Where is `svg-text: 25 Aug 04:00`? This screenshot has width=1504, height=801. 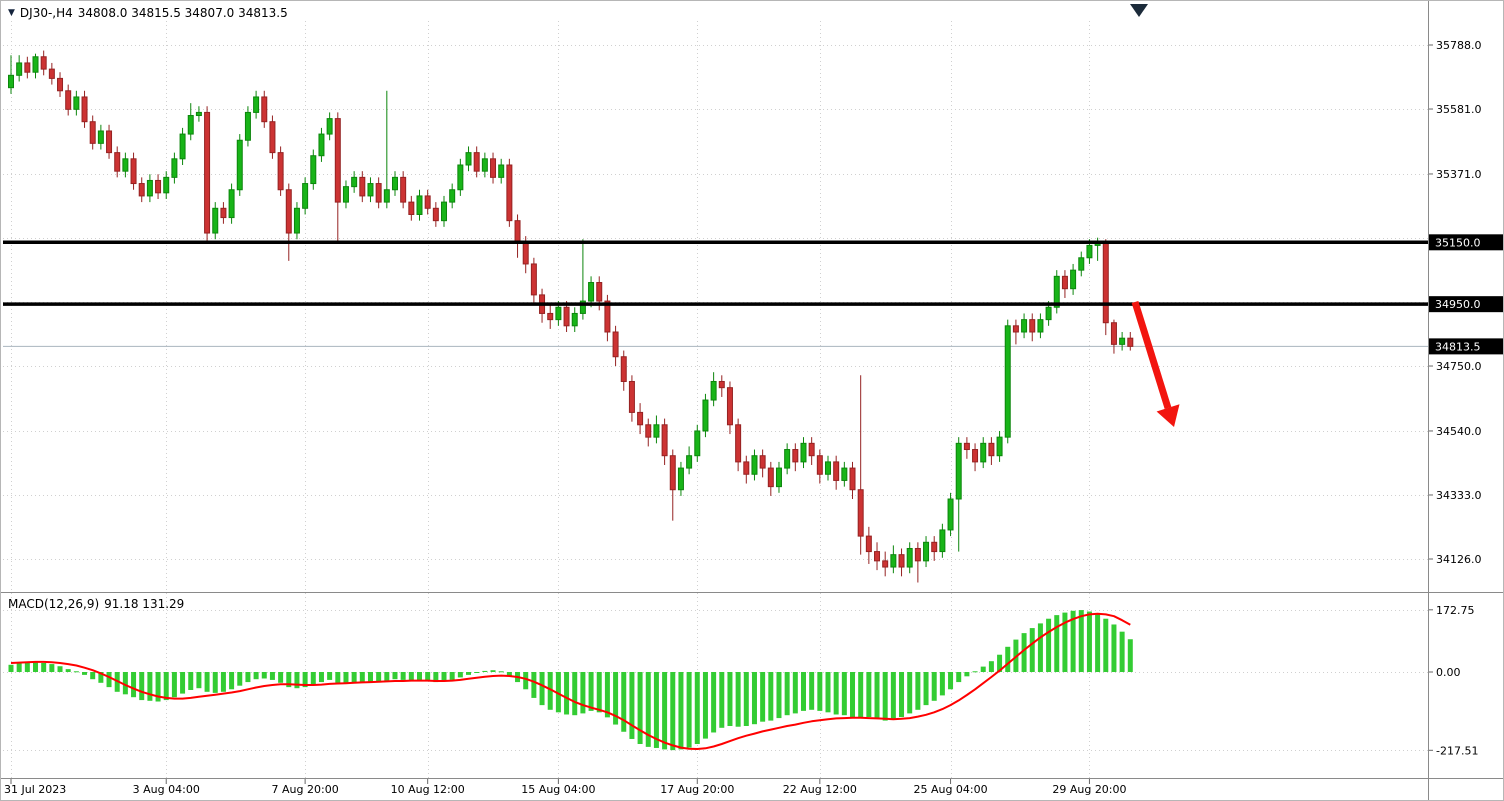
svg-text: 25 Aug 04:00 is located at coordinates (950, 789).